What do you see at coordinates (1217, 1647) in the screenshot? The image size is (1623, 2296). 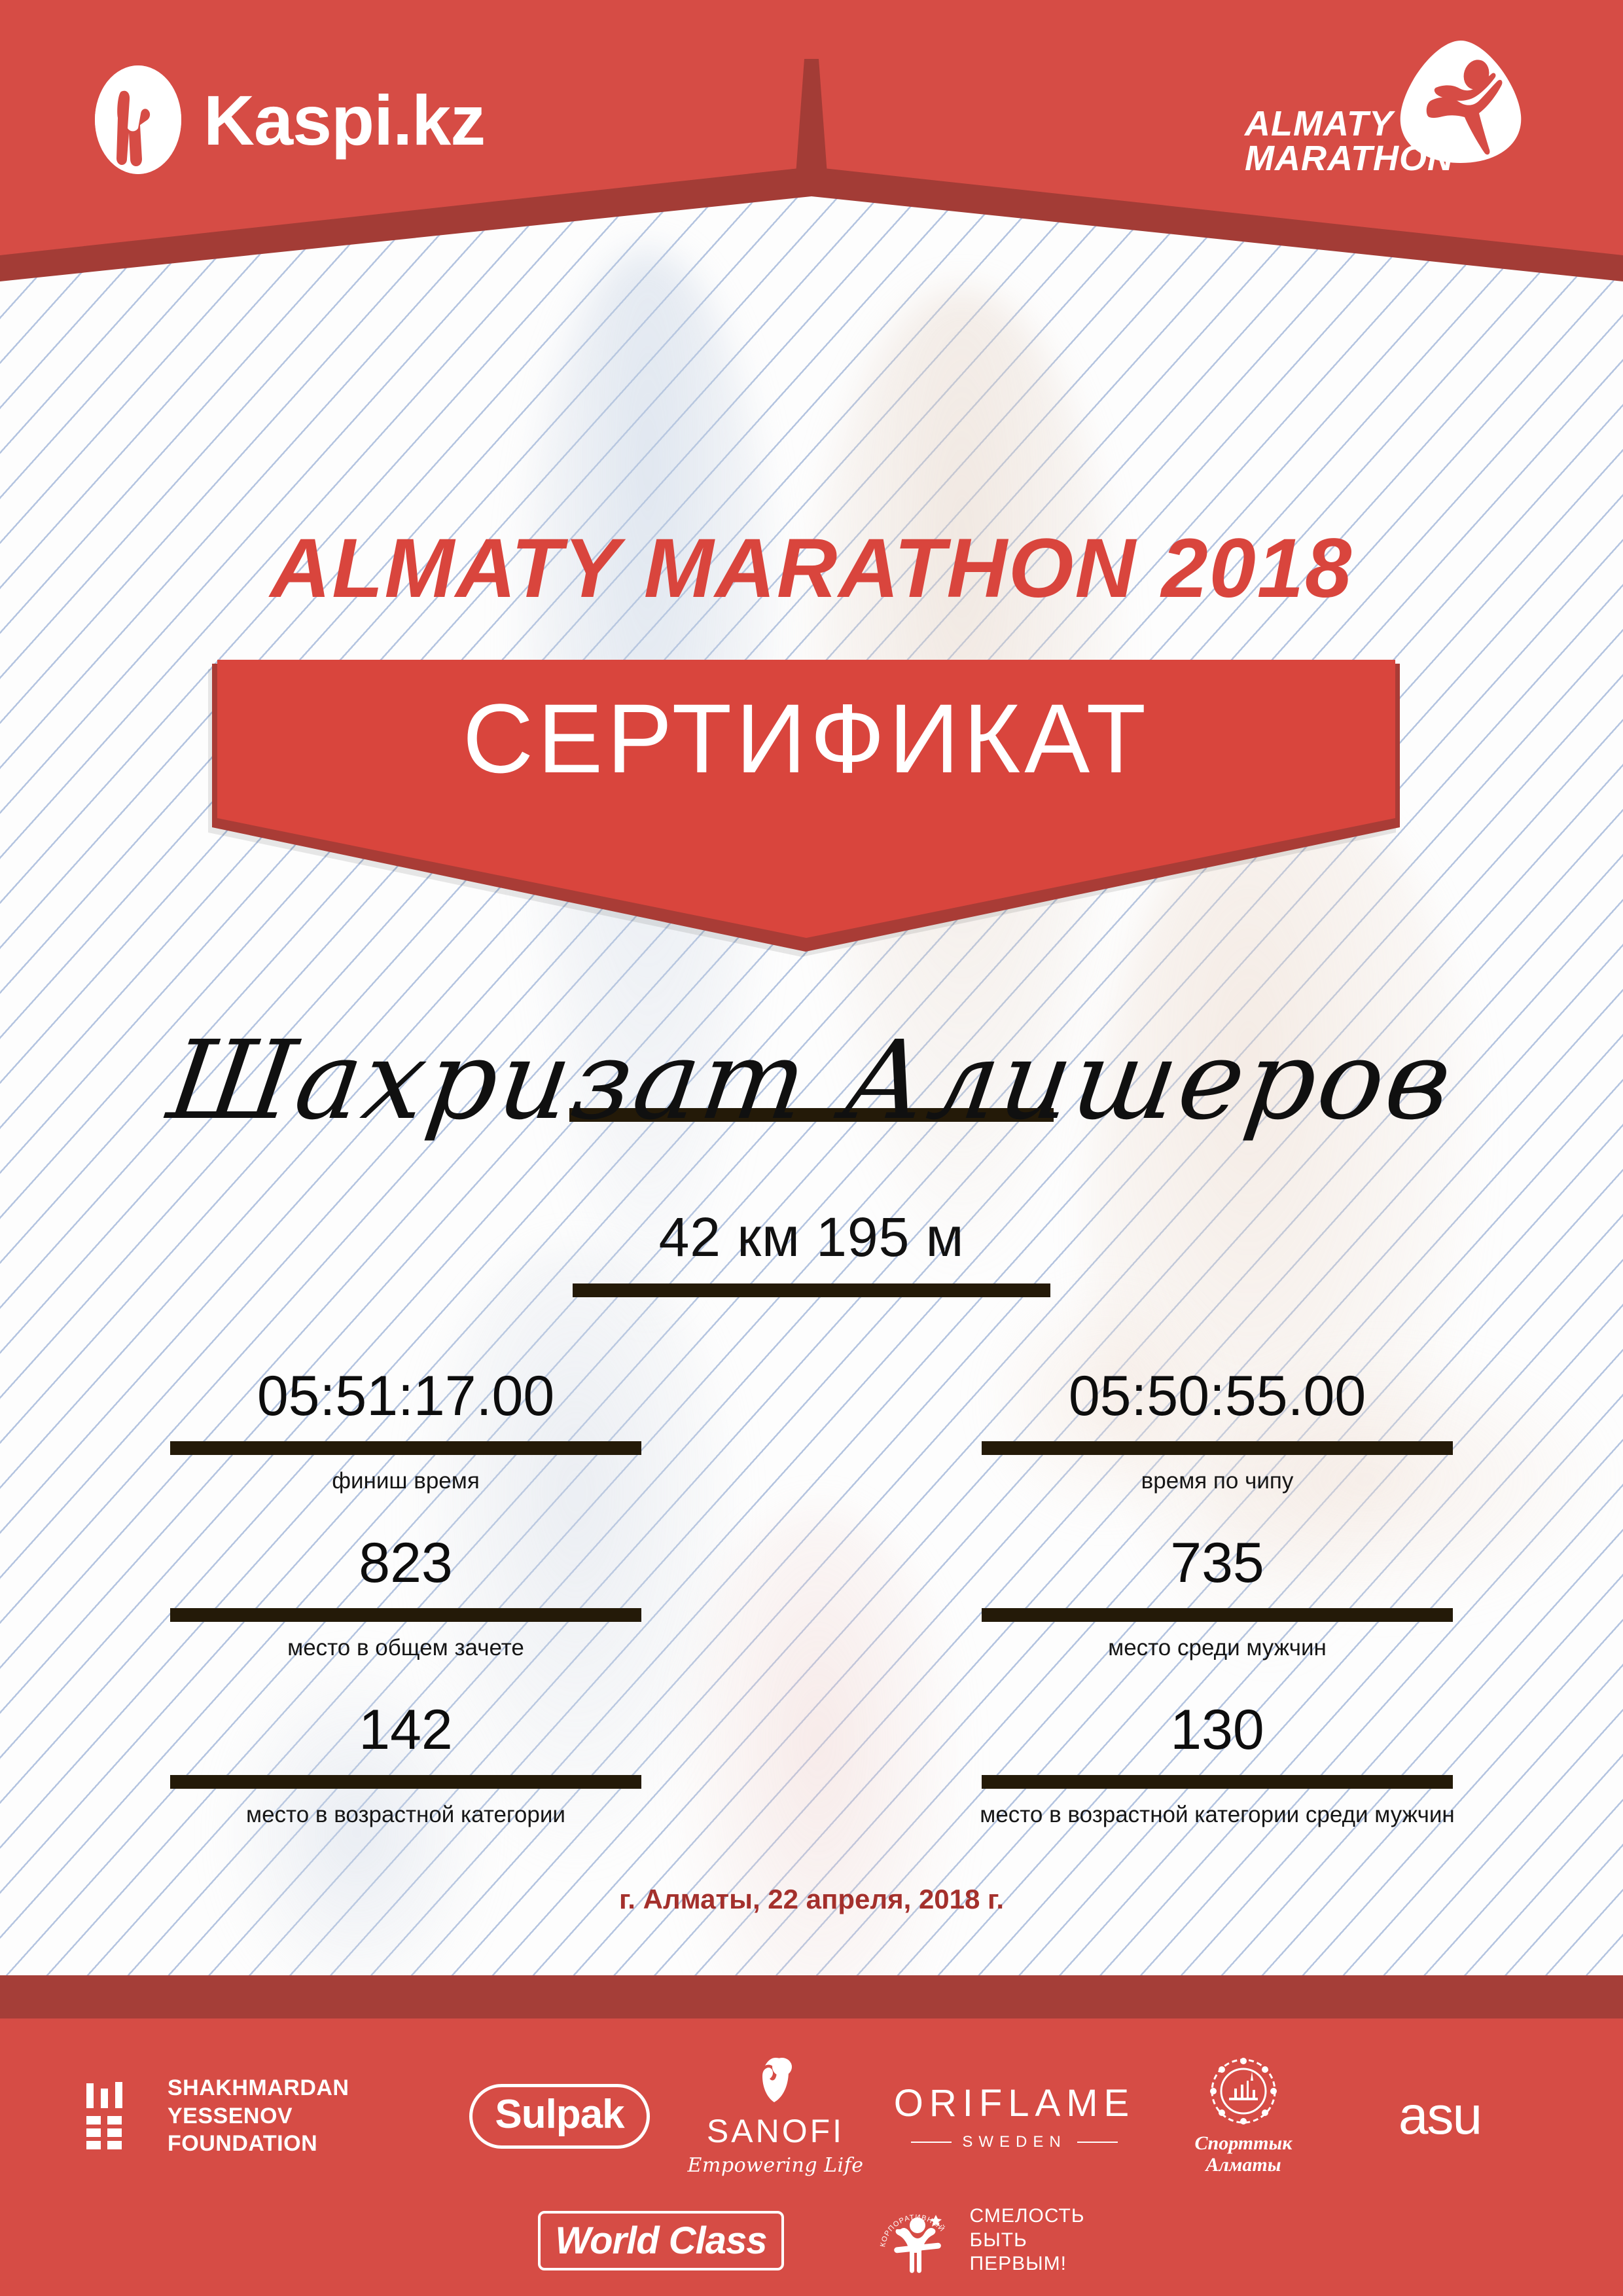 I see `result-label: место среди мужчин` at bounding box center [1217, 1647].